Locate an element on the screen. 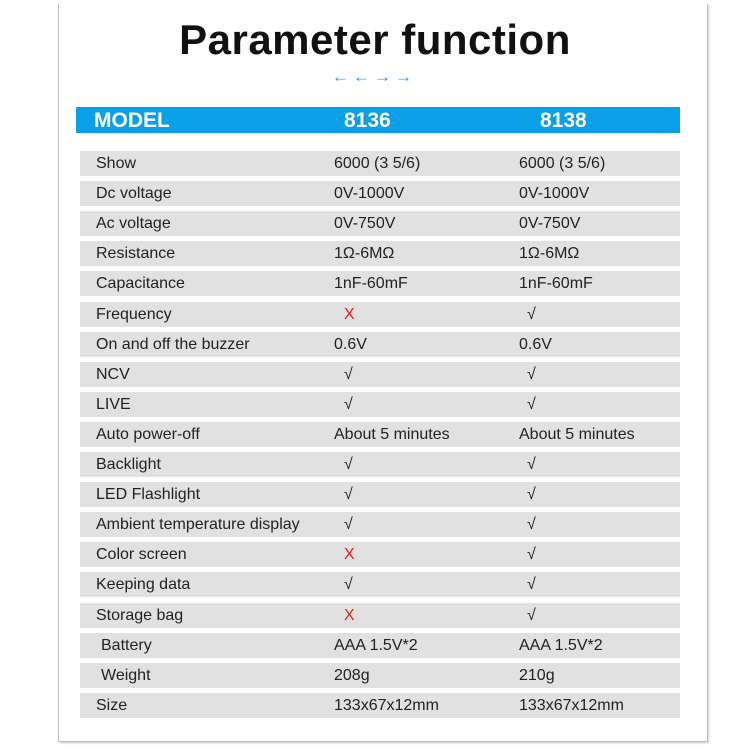 The height and width of the screenshot is (750, 750). table-row: Dc voltage 0V-1000V 0V-1000V is located at coordinates (380, 194).